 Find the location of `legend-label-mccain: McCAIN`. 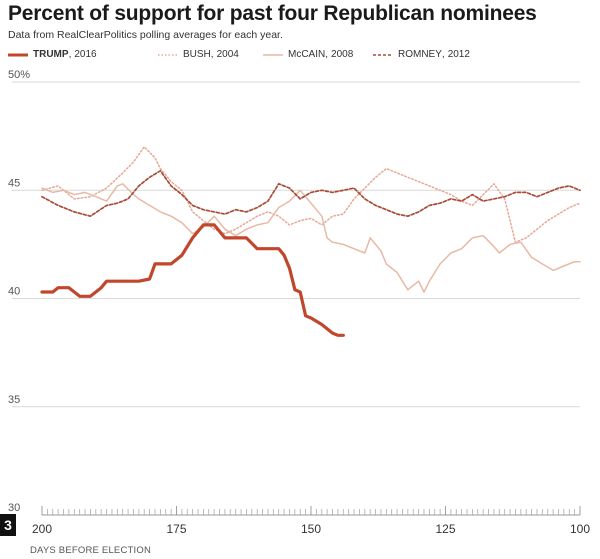

legend-label-mccain: McCAIN is located at coordinates (307, 54).